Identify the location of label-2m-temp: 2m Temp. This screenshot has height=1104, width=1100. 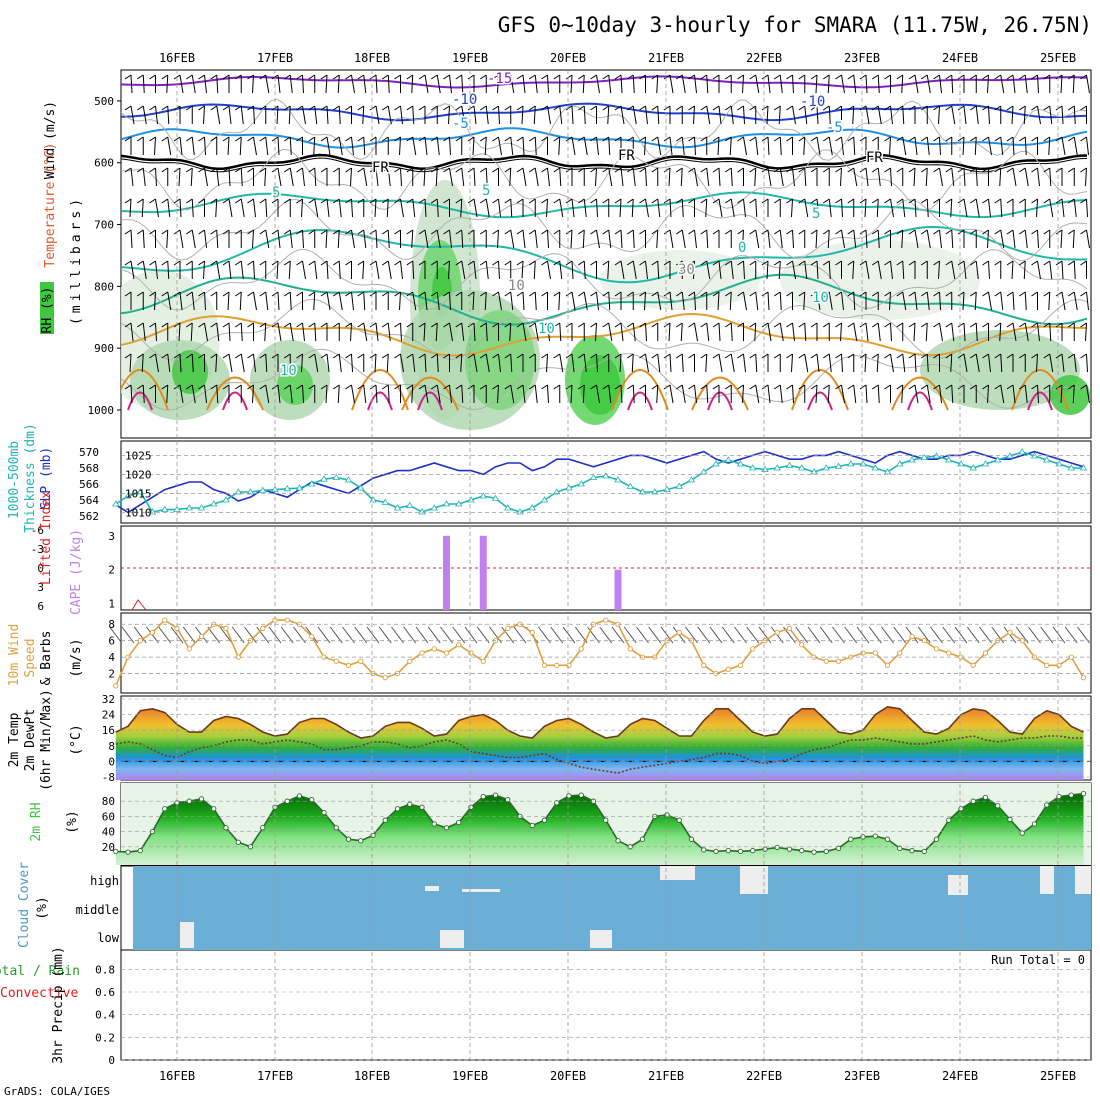
(14, 739).